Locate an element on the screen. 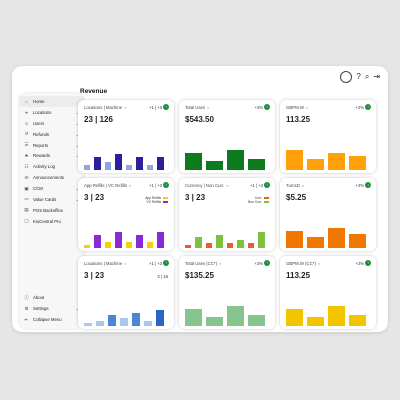 The width and height of the screenshot is (400, 400). sidebar-item-ccm: ▣ CCM ⌄ is located at coordinates (51, 188).